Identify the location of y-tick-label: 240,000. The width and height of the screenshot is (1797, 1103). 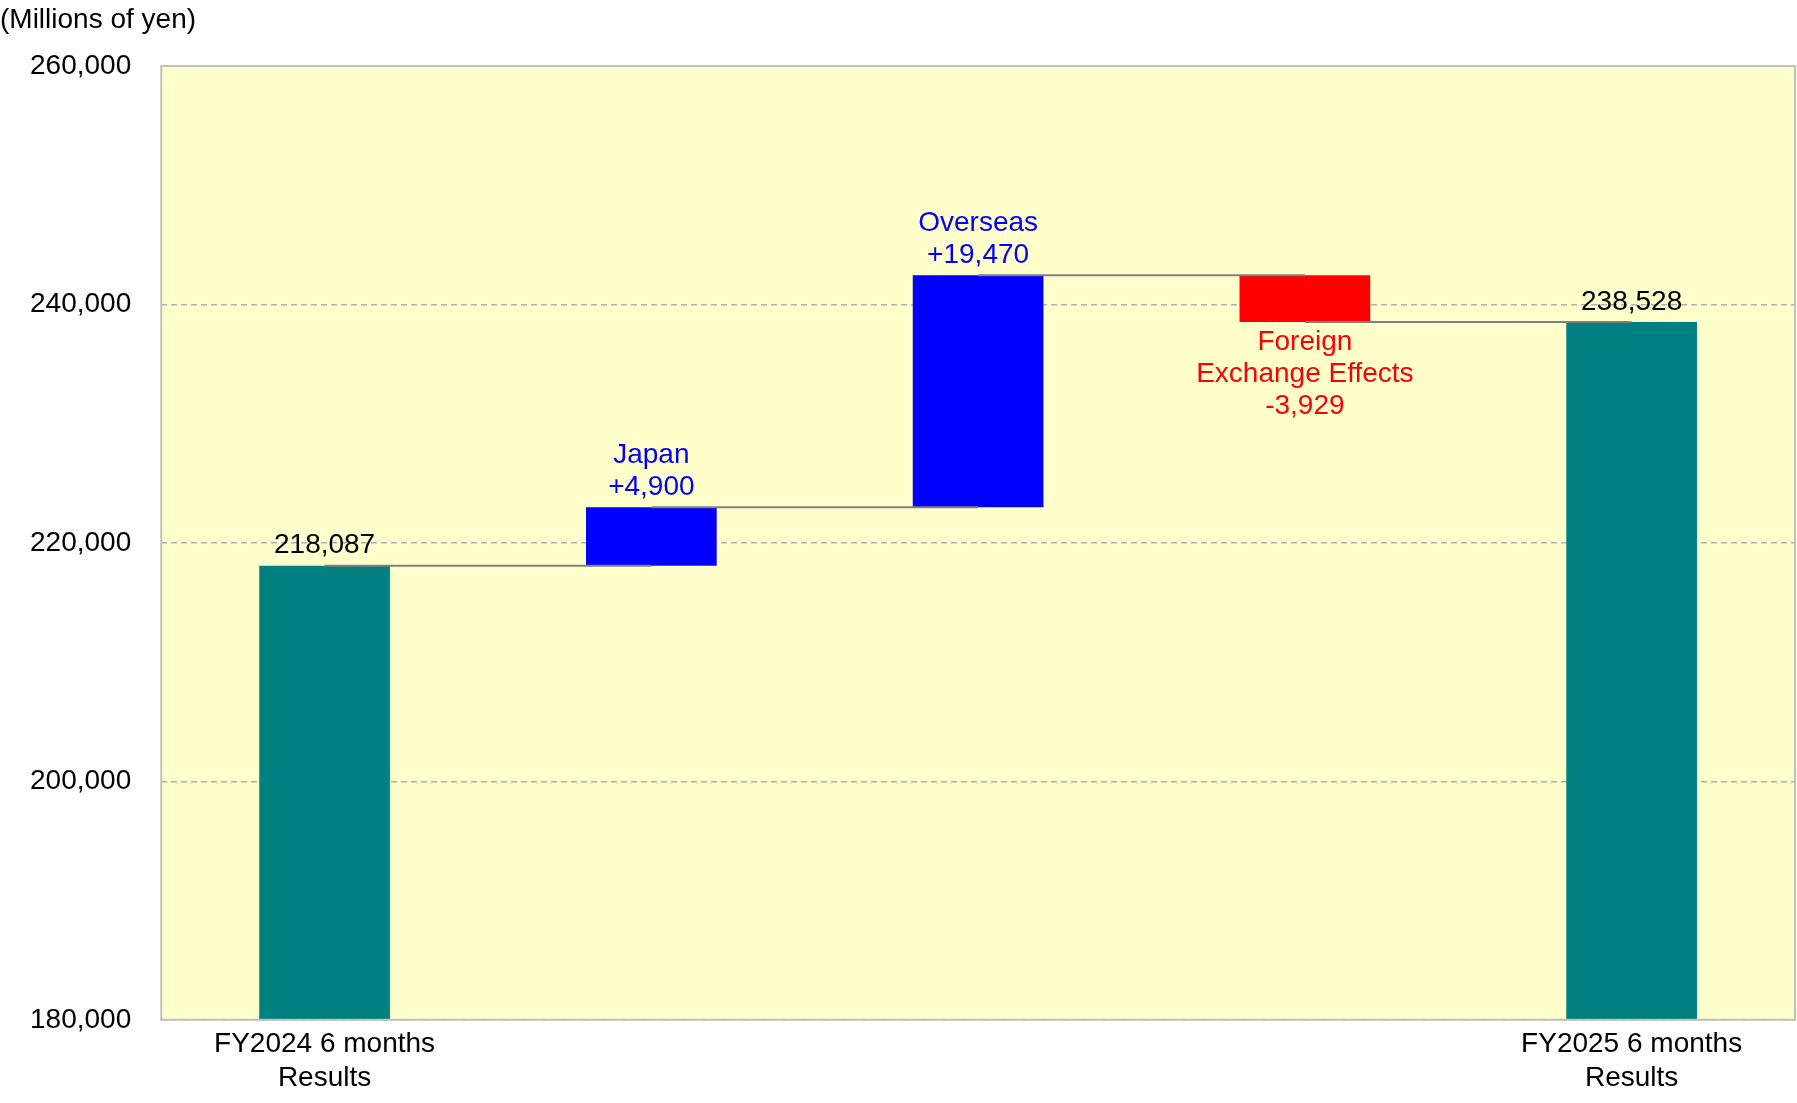
(80, 303).